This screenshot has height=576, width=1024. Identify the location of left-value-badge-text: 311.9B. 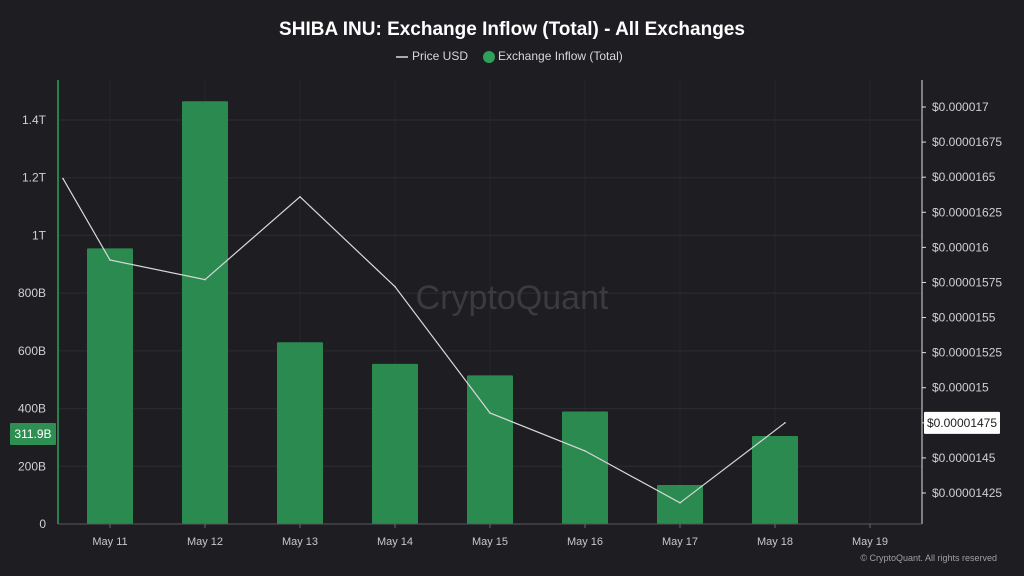
(32, 434).